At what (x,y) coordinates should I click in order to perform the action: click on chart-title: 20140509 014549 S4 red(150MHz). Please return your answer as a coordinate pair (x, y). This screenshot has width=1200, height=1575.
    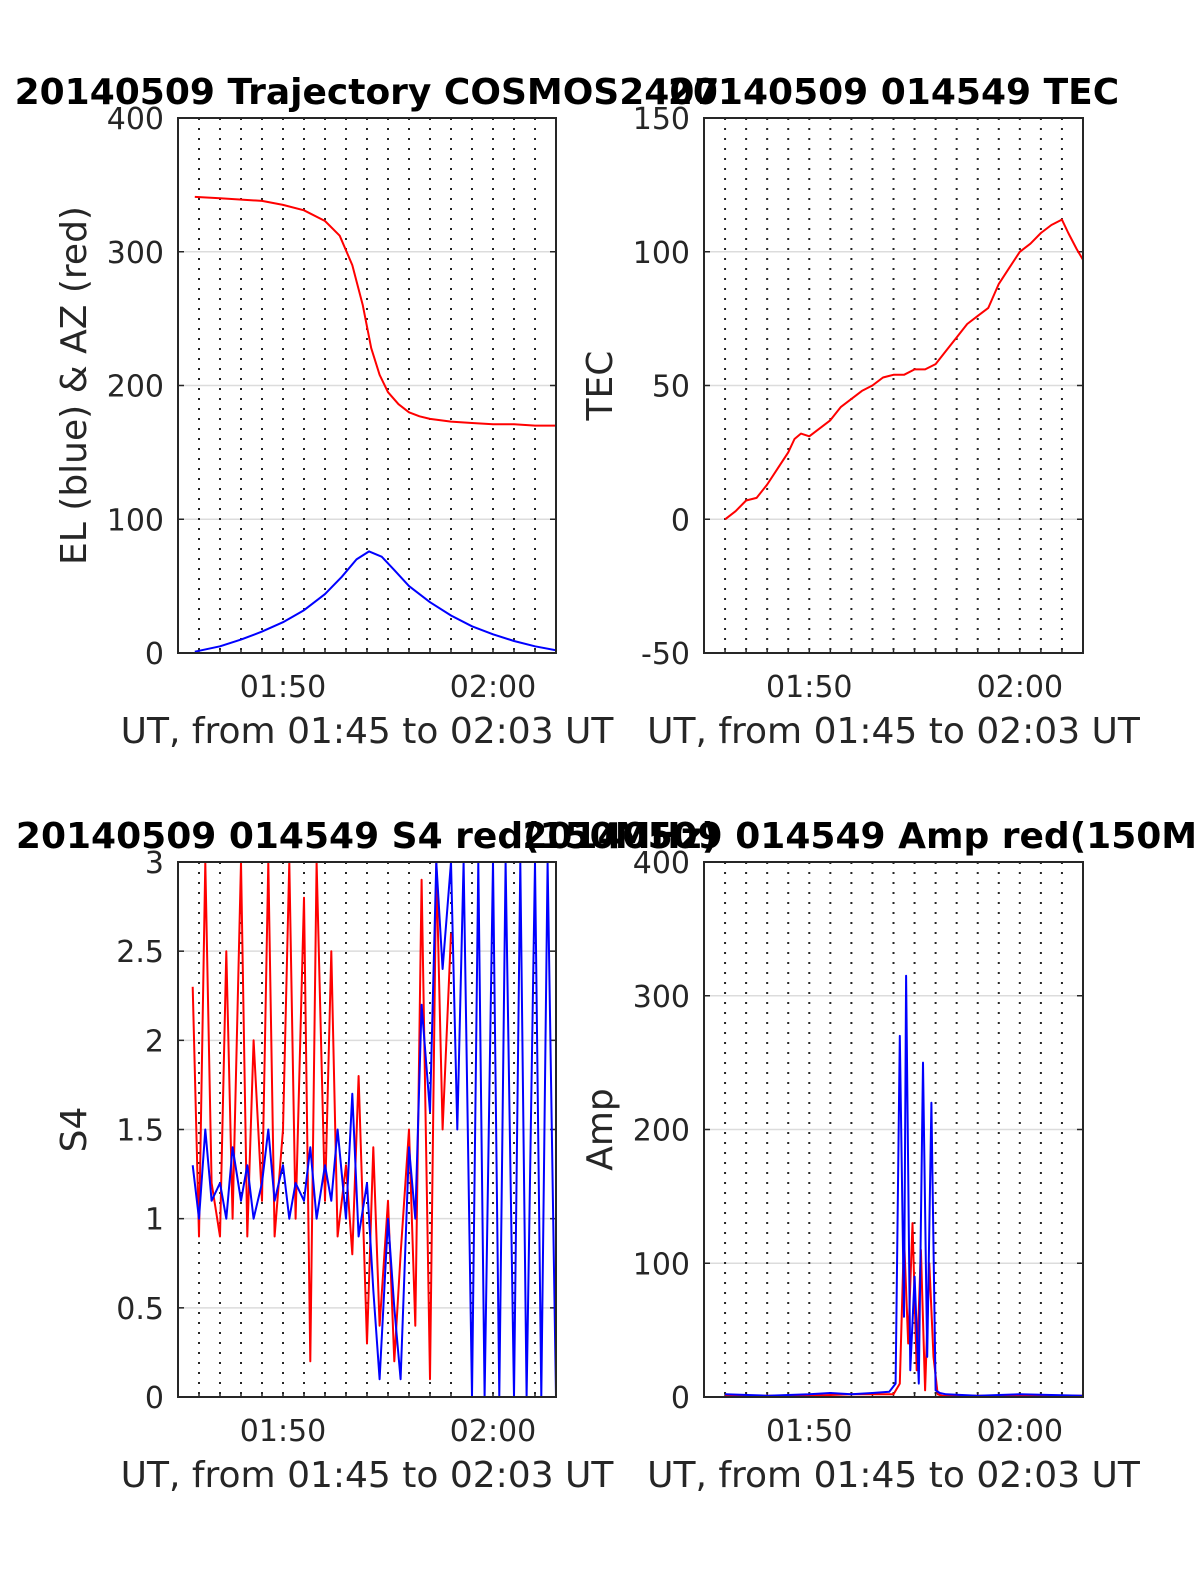
    Looking at the image, I should click on (367, 836).